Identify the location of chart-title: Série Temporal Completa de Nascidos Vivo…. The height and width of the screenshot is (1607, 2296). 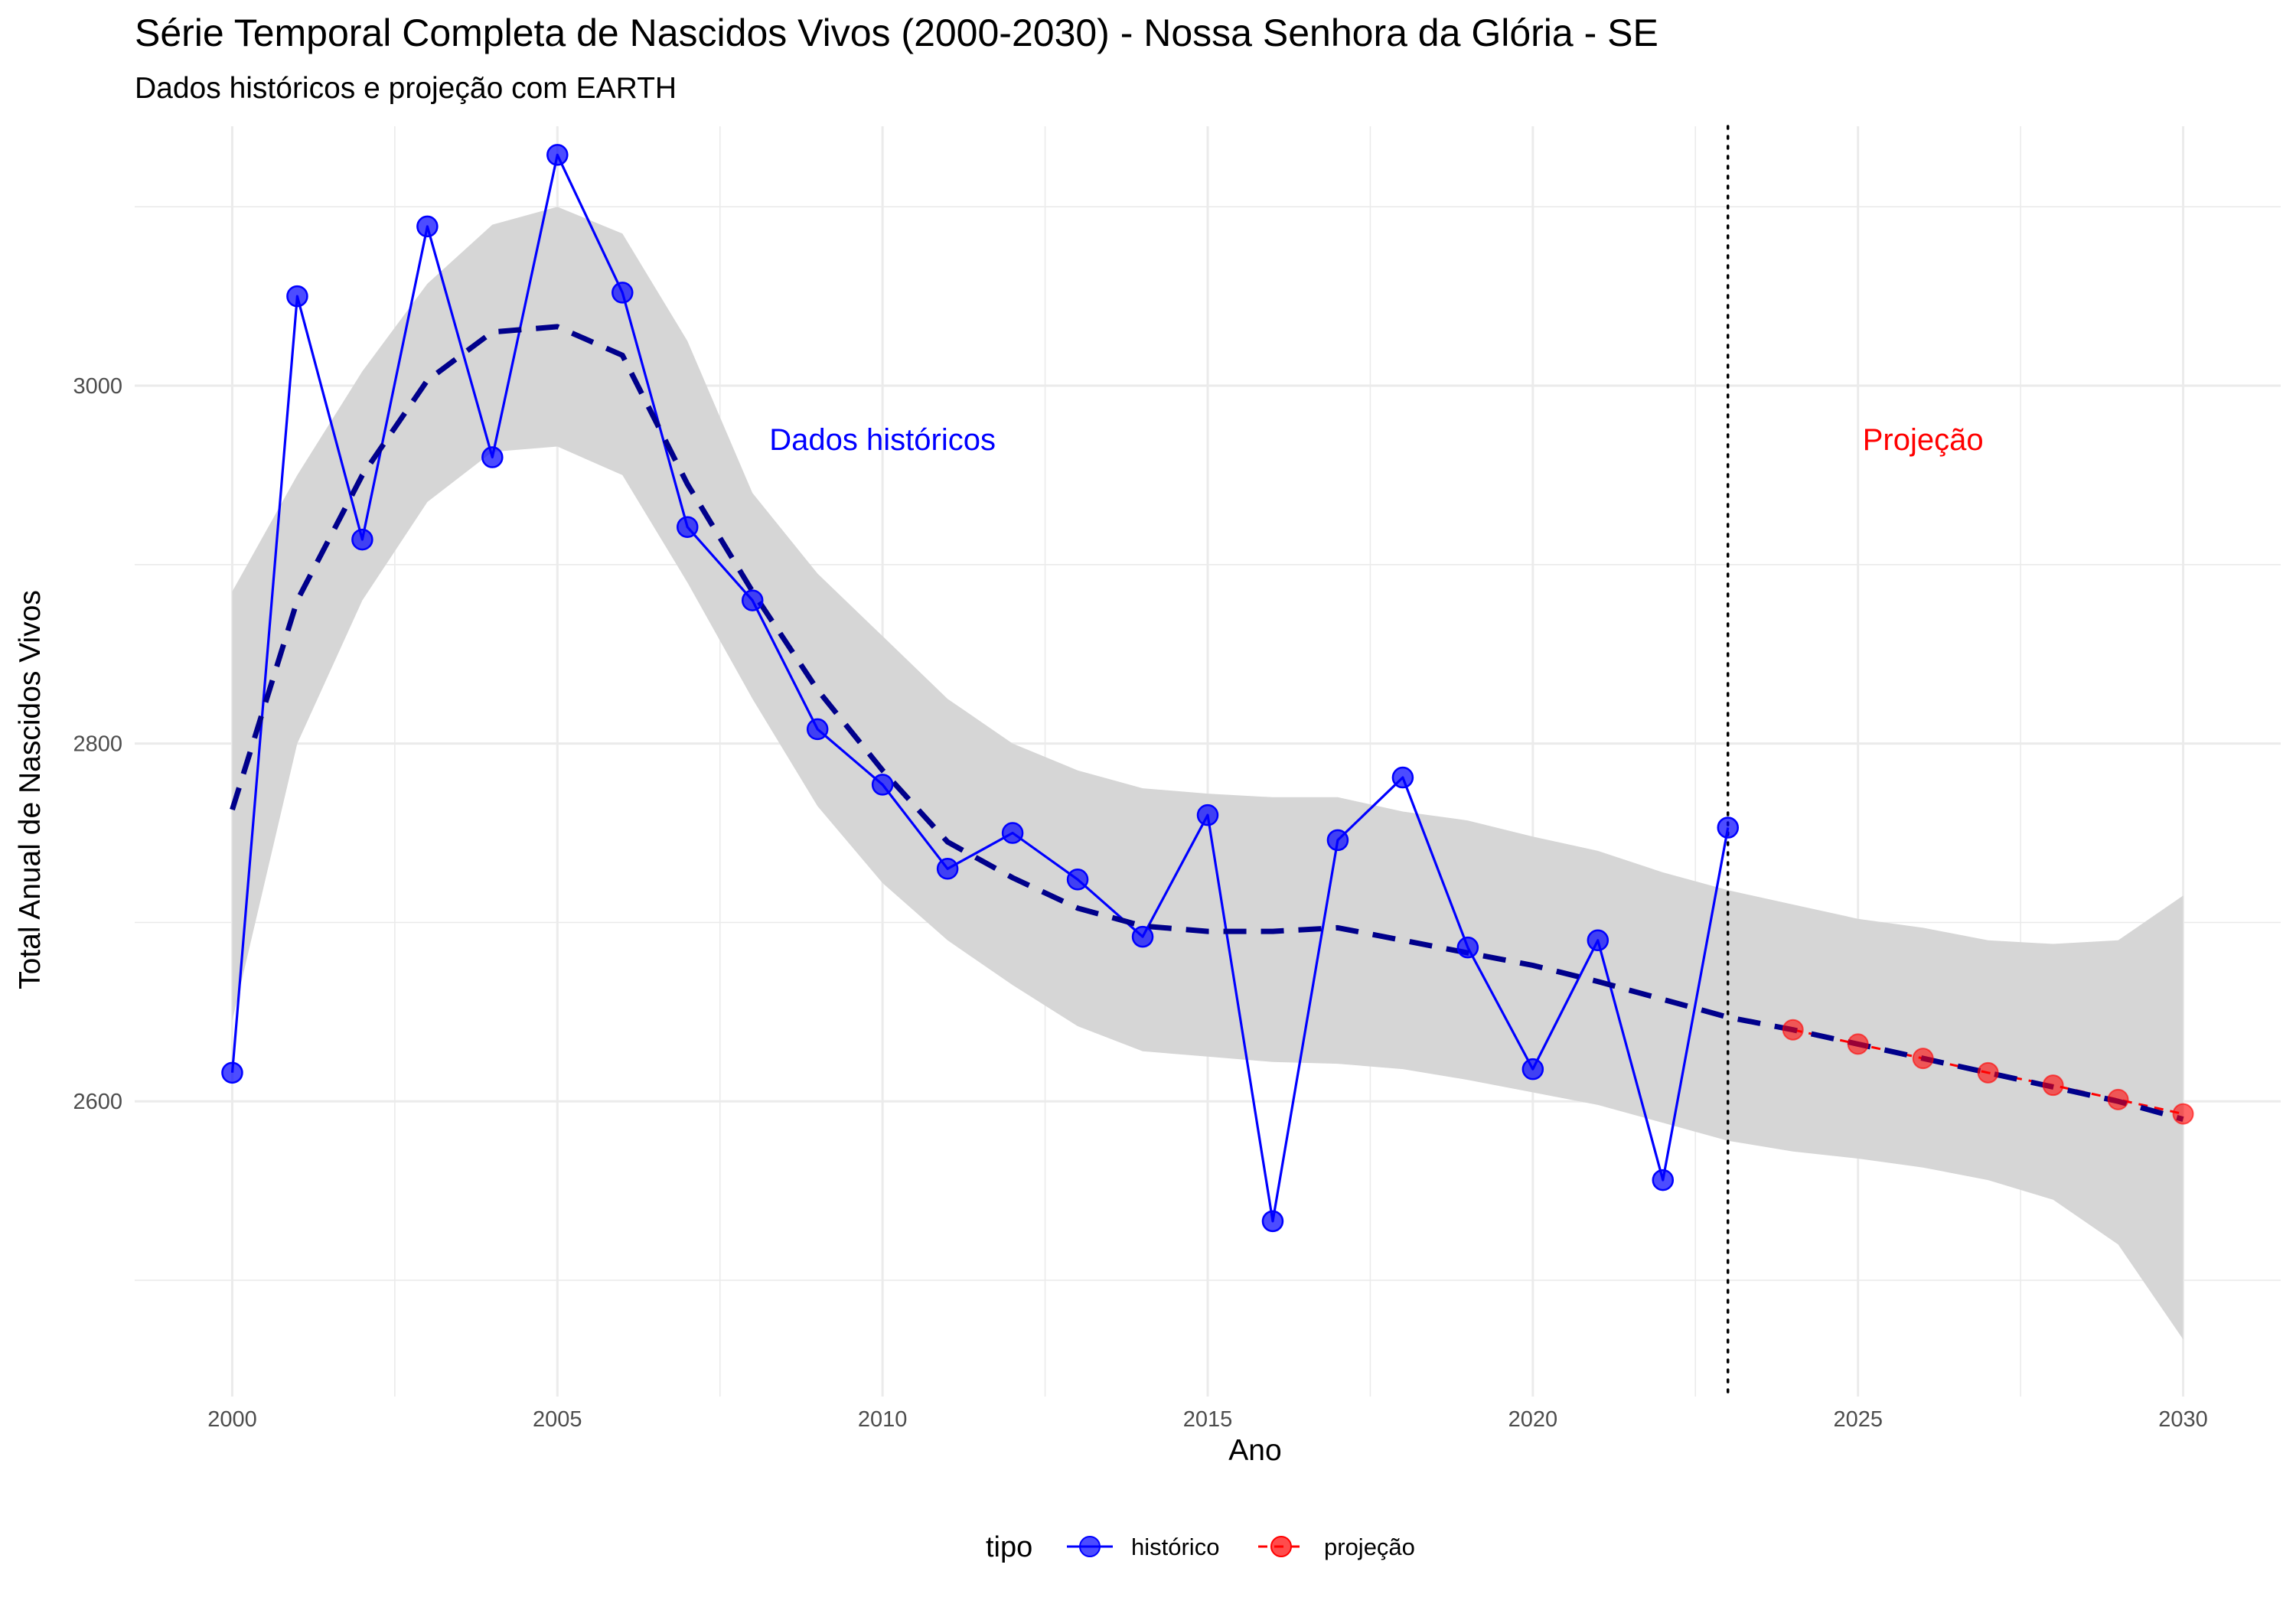
(896, 32).